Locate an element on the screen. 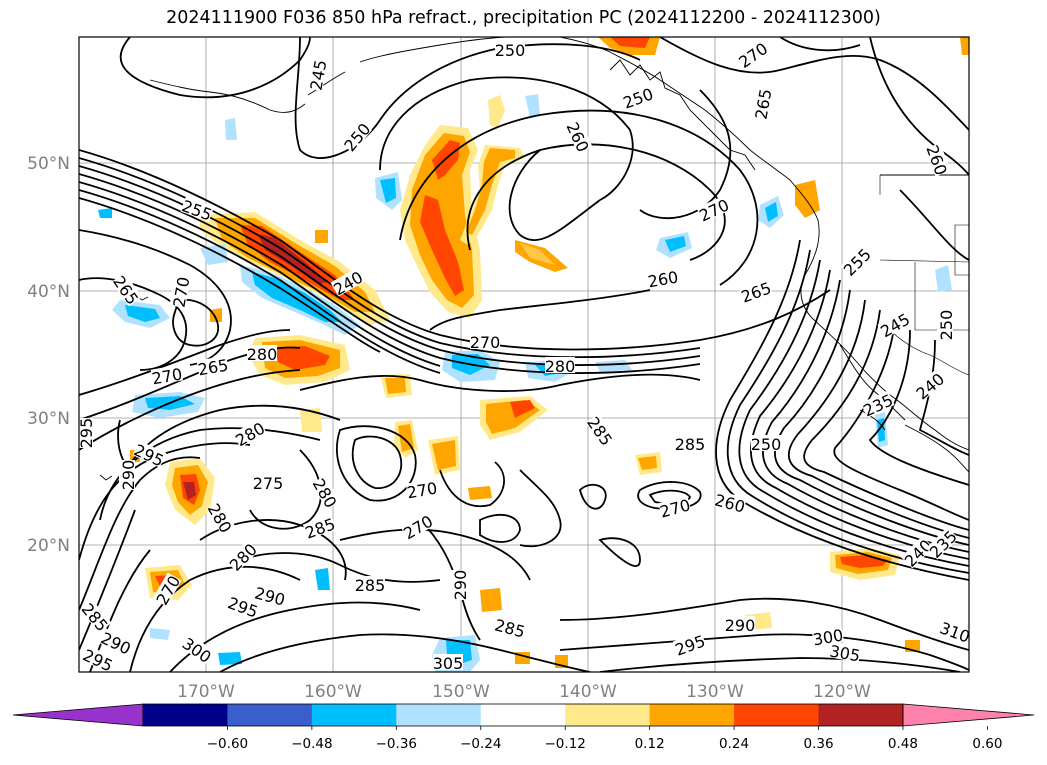  lat-label-50n: 50°N is located at coordinates (48, 164).